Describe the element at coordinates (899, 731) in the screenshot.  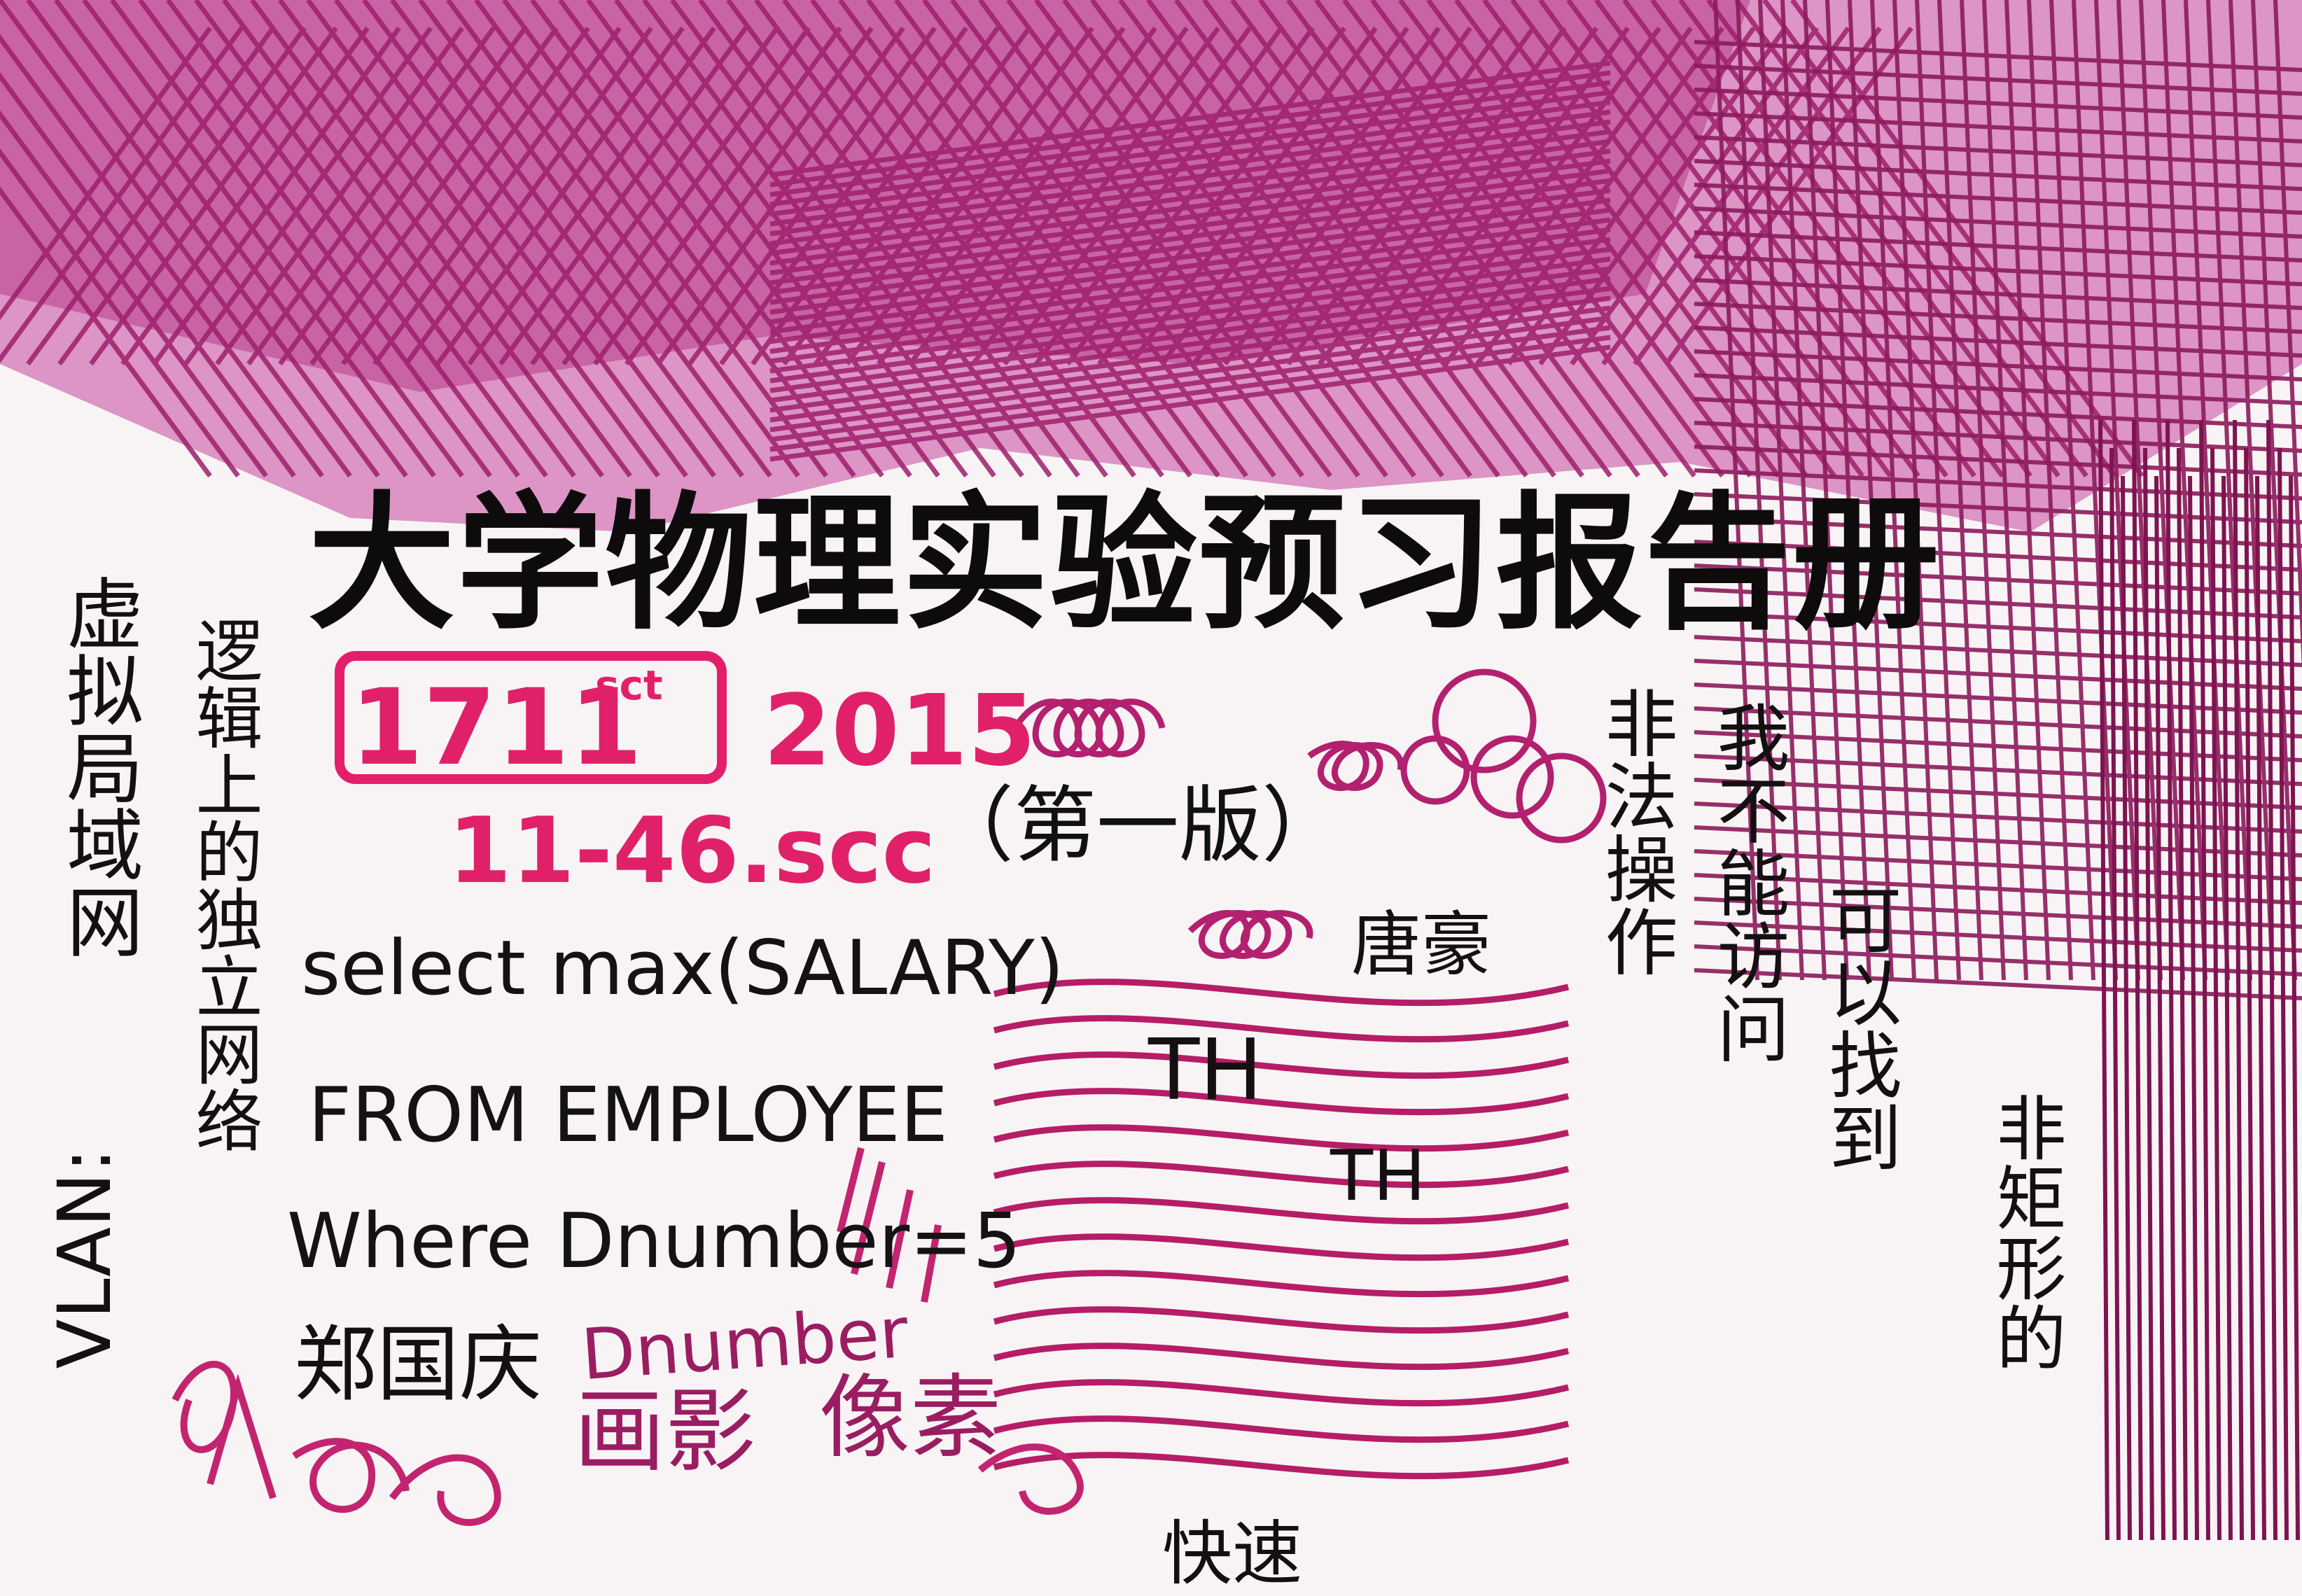
I see `year-number: 2015` at that location.